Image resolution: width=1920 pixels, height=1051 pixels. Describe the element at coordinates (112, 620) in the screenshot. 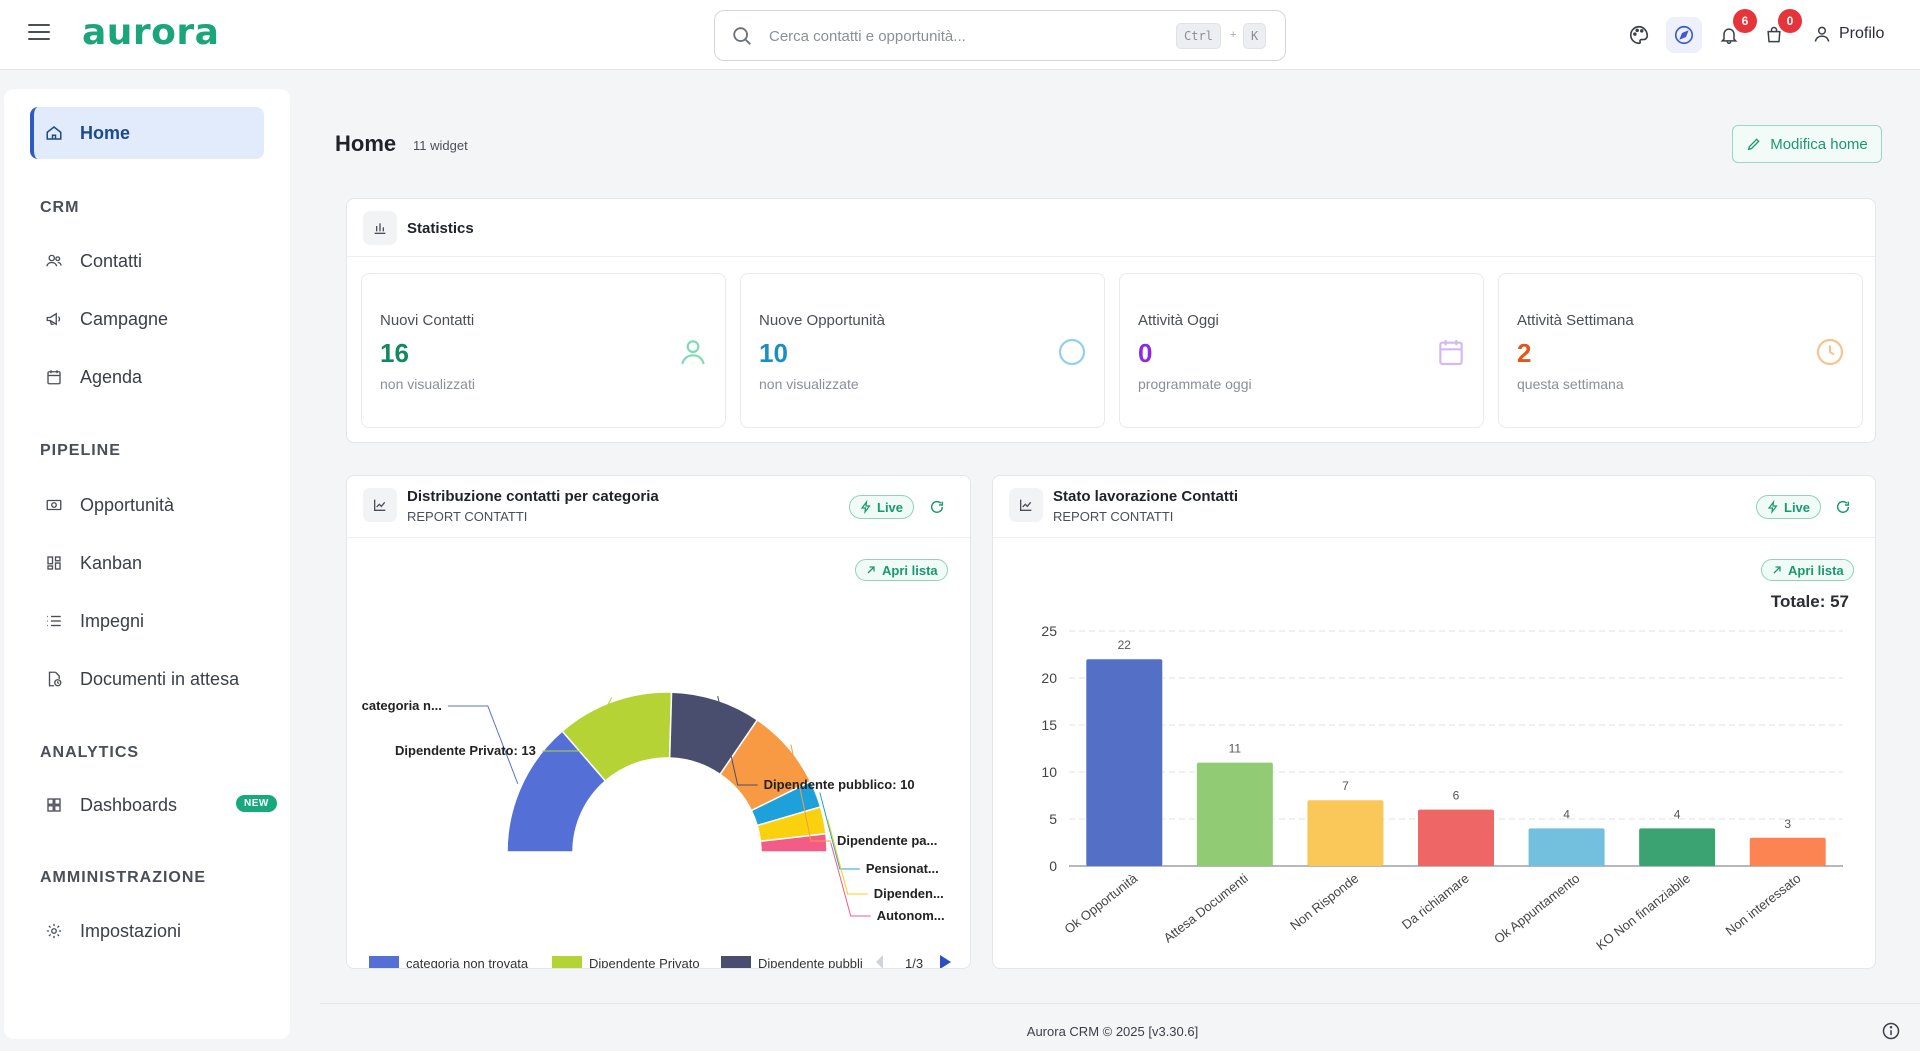

I see `sidebar-item-label: Impegni` at that location.